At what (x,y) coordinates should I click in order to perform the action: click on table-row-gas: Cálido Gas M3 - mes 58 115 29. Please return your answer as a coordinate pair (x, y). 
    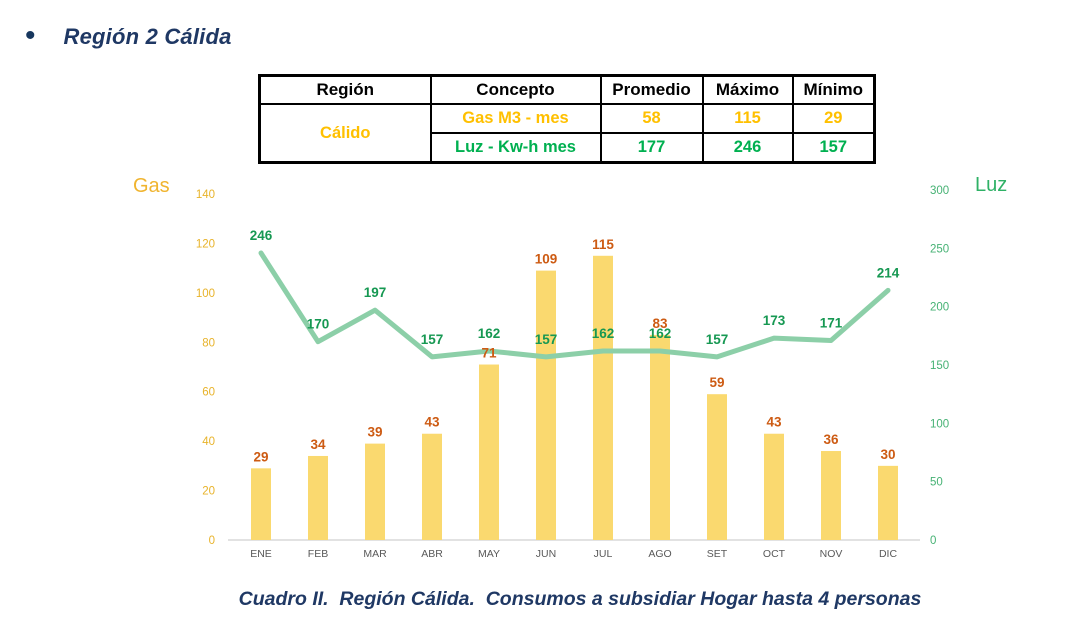
    Looking at the image, I should click on (567, 133).